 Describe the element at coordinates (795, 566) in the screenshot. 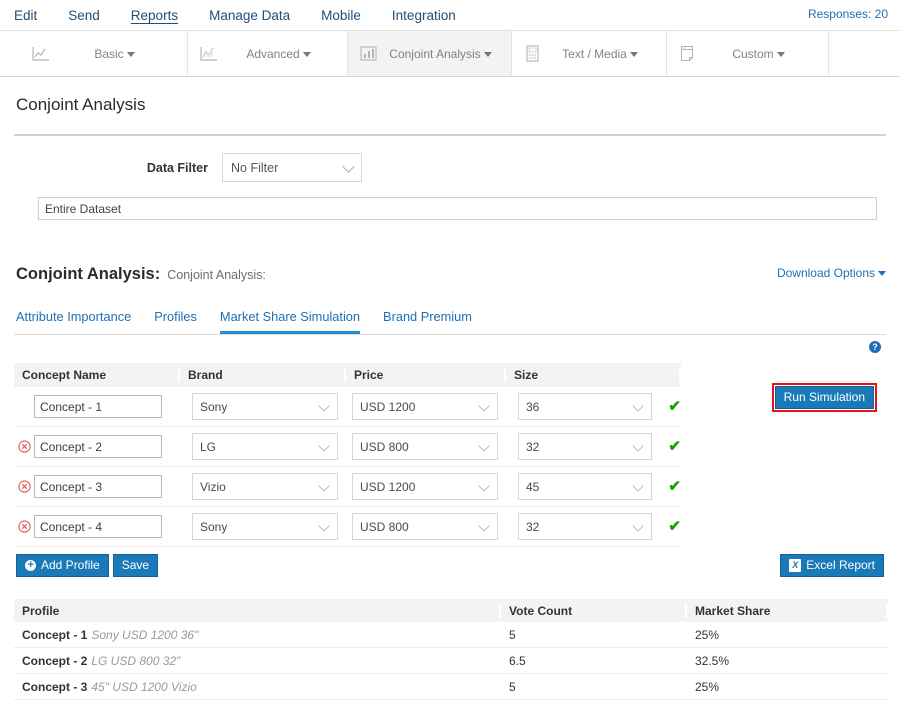

I see `excel-file-icon: X` at that location.